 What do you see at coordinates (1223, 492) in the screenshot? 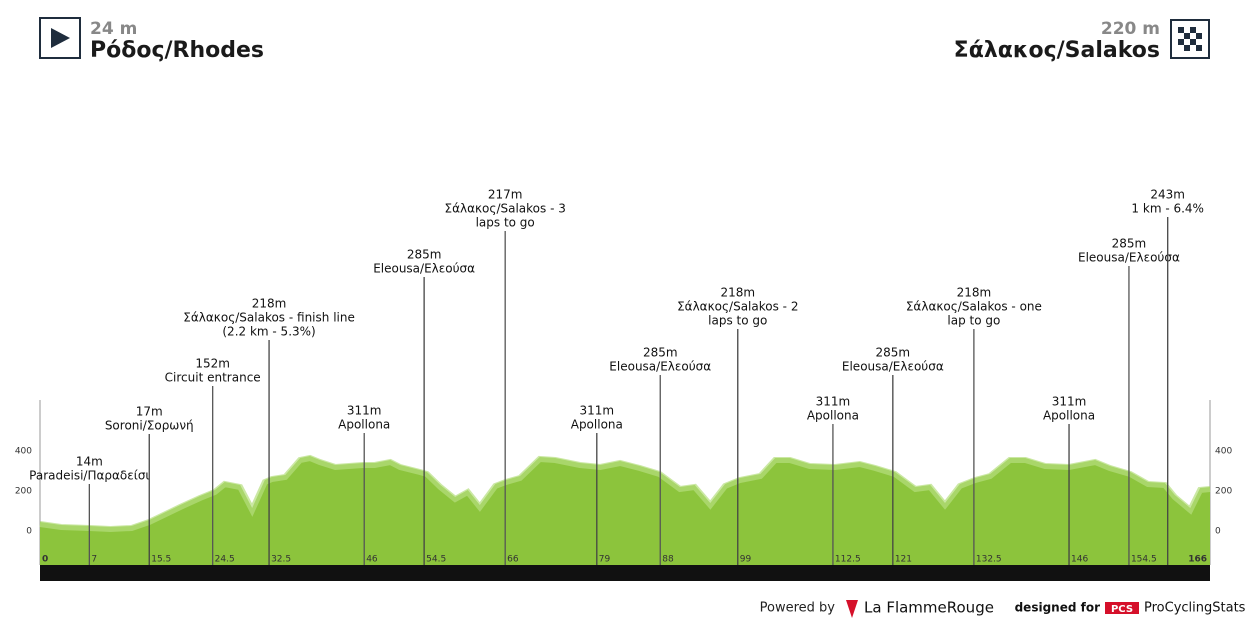
I see `y-tick-label-right: 200` at bounding box center [1223, 492].